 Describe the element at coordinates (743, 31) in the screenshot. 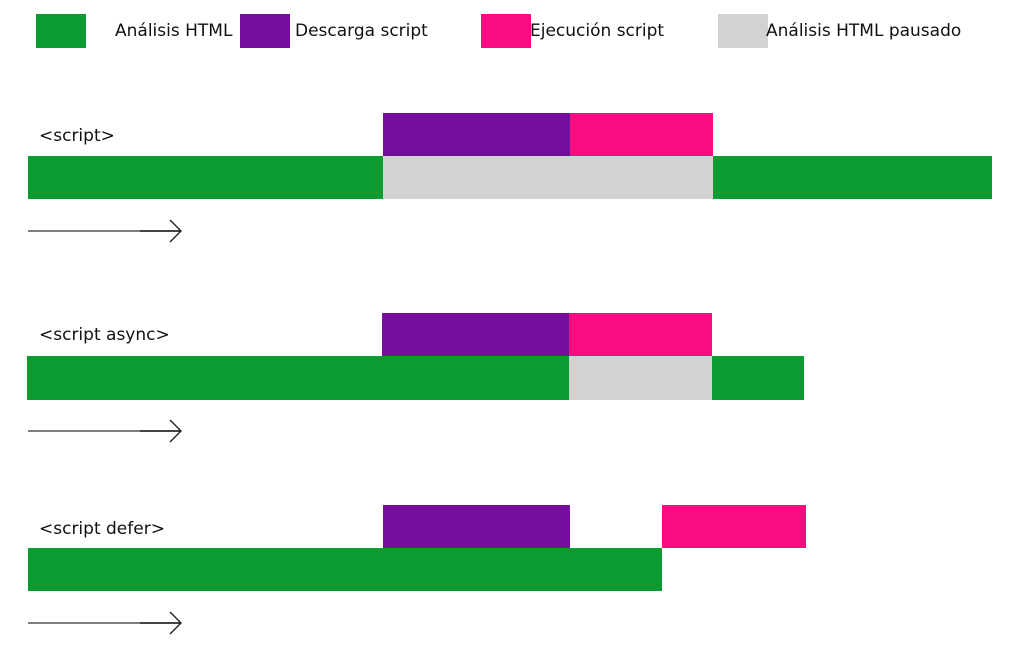

I see `legend-swatch-paused` at that location.